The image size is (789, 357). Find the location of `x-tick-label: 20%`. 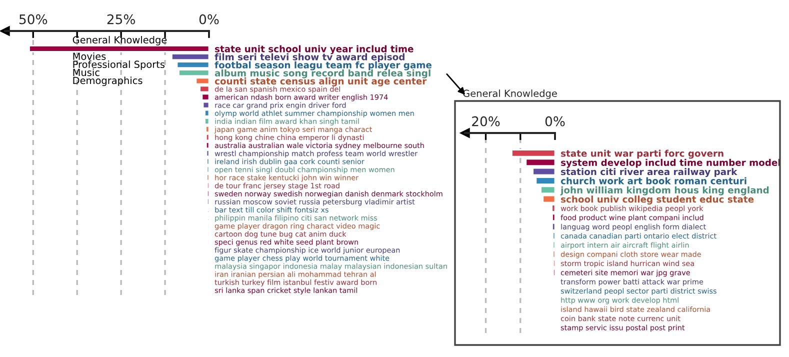

x-tick-label: 20% is located at coordinates (486, 121).